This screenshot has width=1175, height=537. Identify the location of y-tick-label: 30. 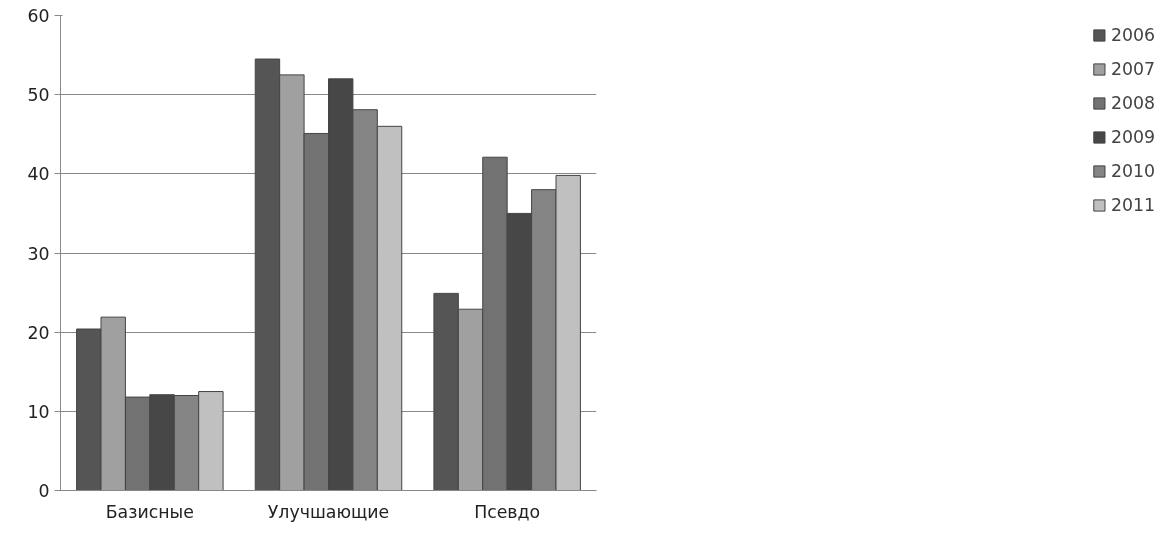
(38, 253).